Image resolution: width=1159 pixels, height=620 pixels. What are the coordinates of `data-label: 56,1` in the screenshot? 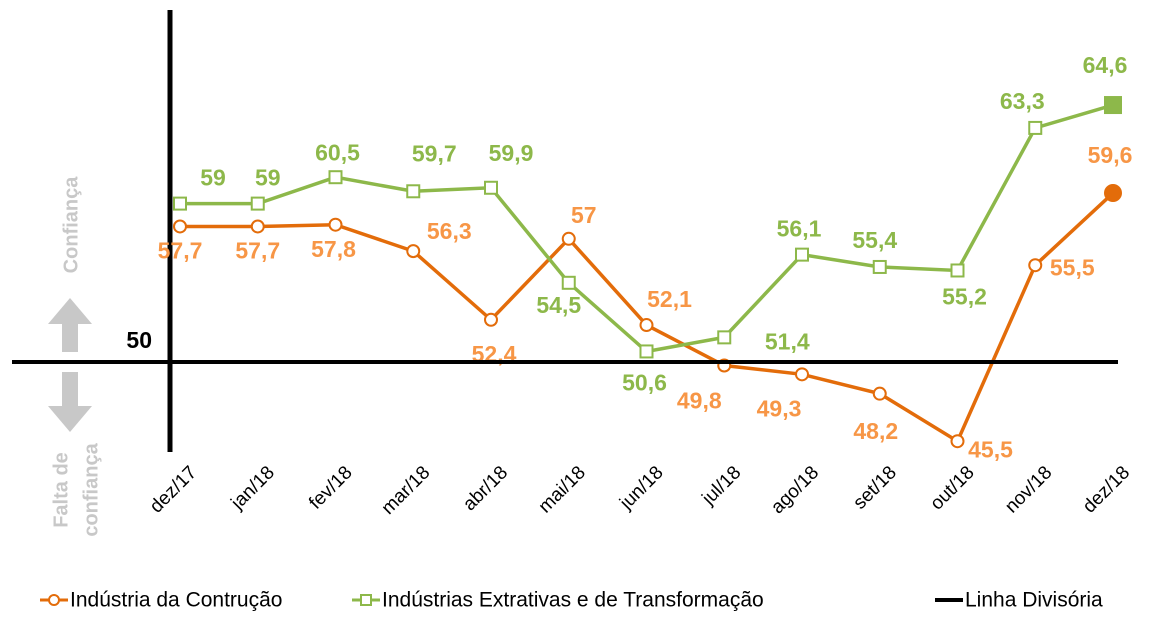 It's located at (799, 229).